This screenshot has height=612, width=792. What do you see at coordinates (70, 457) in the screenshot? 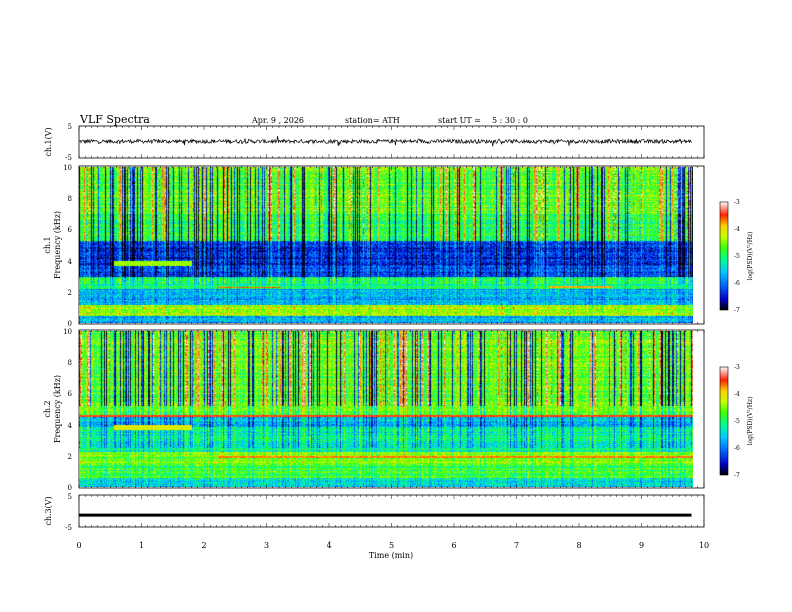
I see `ch2-ytick-2: 2` at bounding box center [70, 457].